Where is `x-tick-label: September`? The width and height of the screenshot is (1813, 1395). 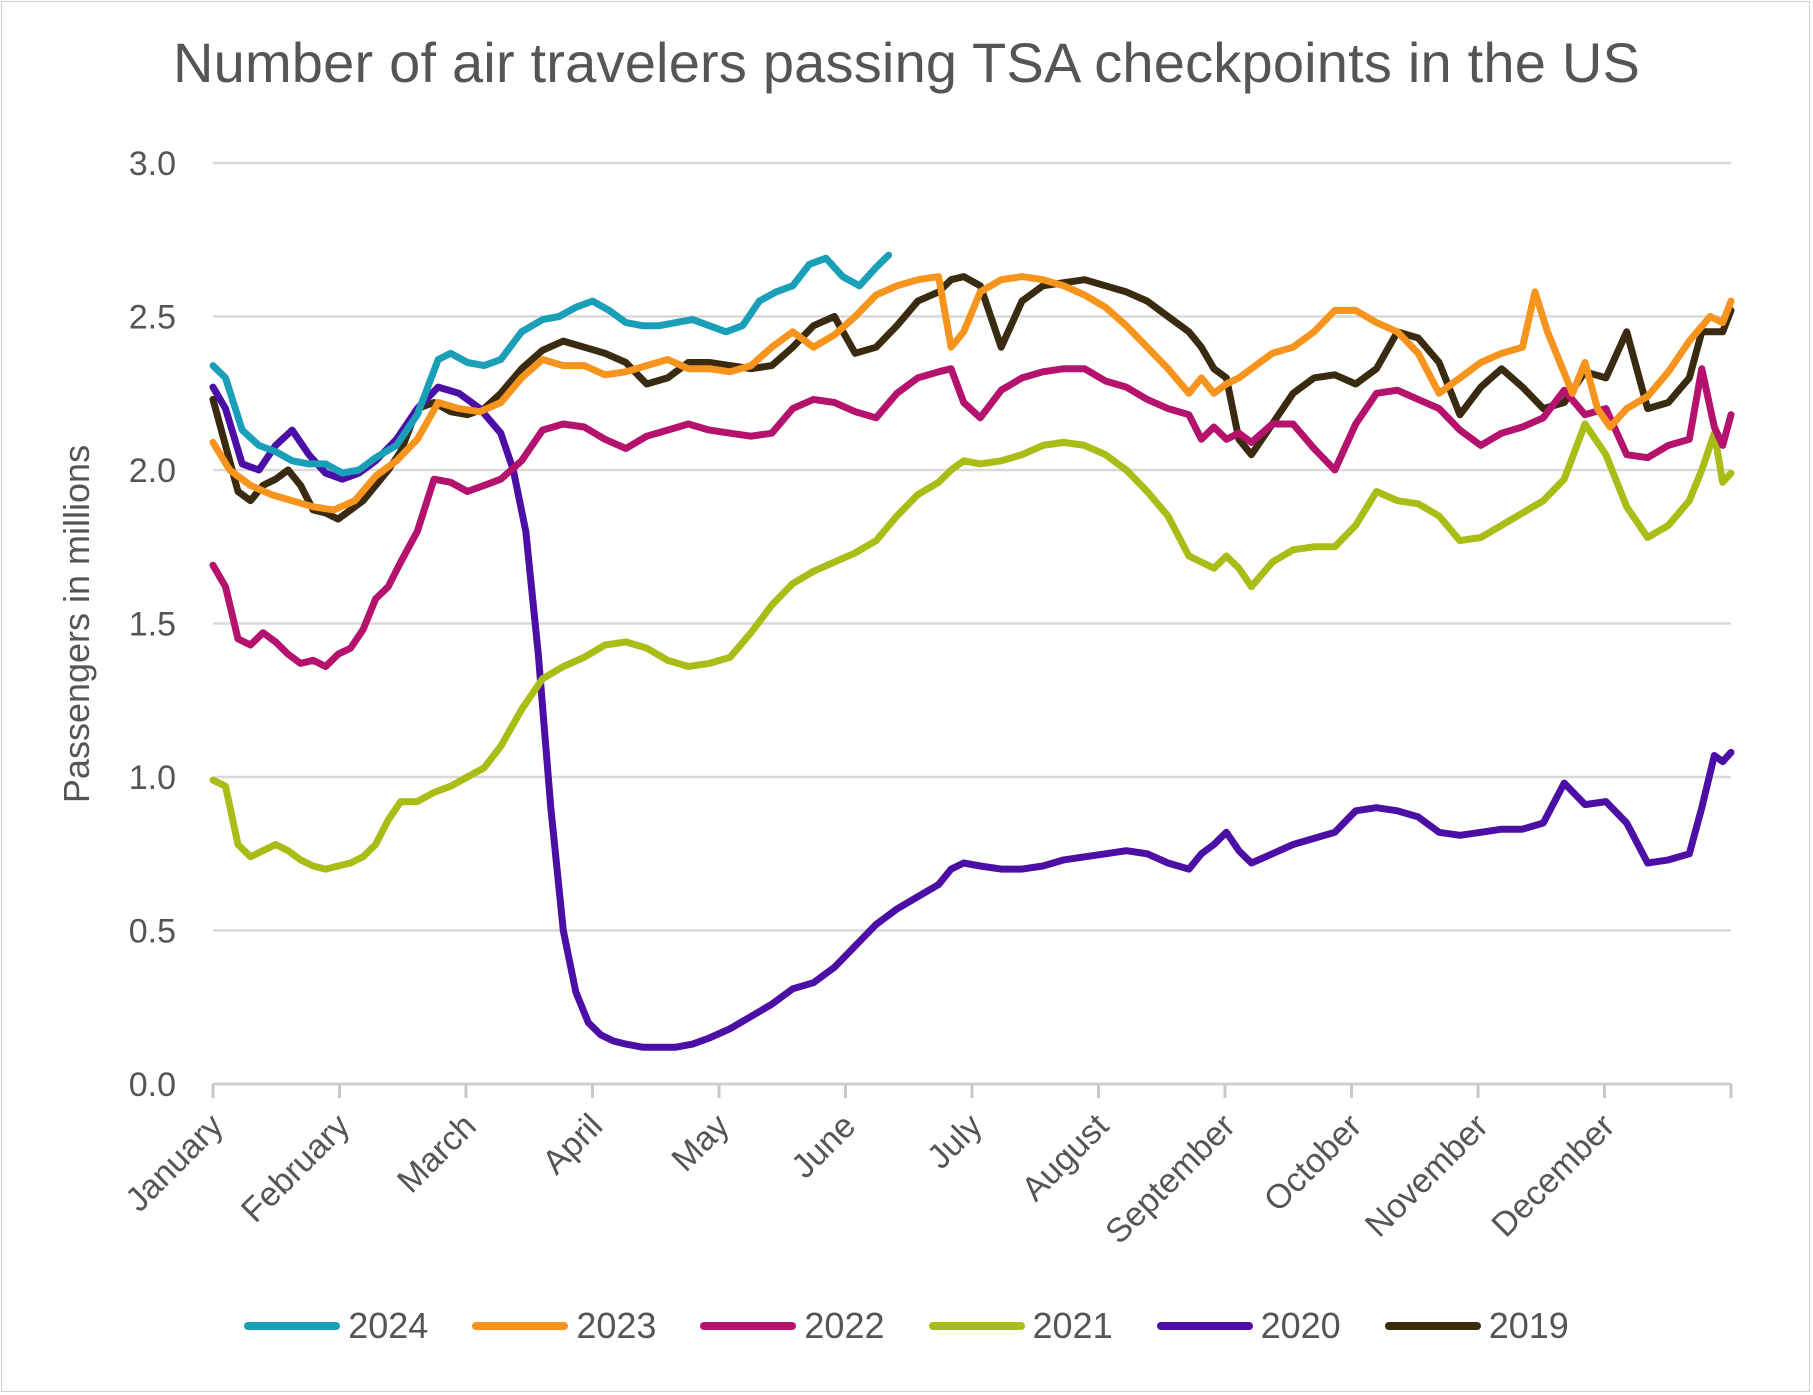 x-tick-label: September is located at coordinates (1170, 1179).